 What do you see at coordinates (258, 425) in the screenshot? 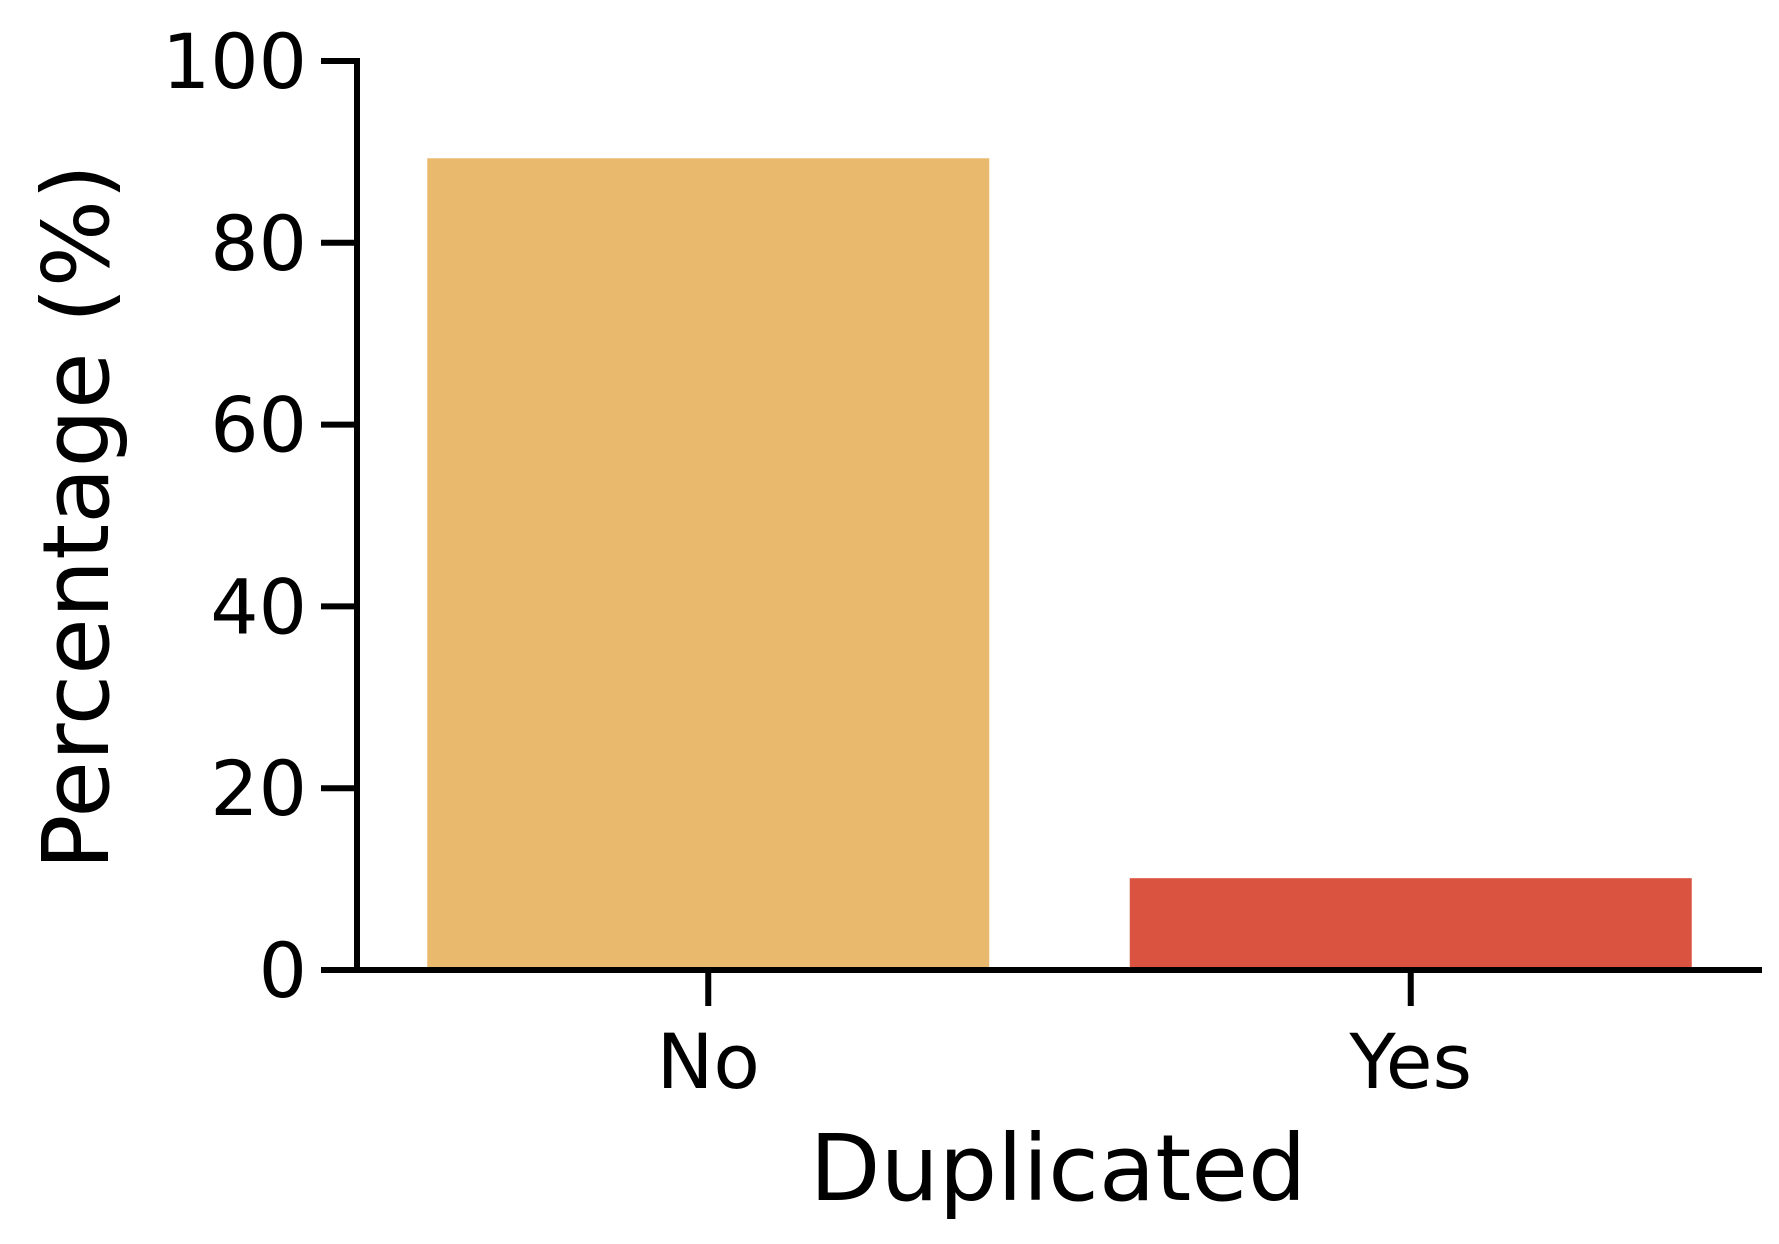
I see `y-tick-label: 60` at bounding box center [258, 425].